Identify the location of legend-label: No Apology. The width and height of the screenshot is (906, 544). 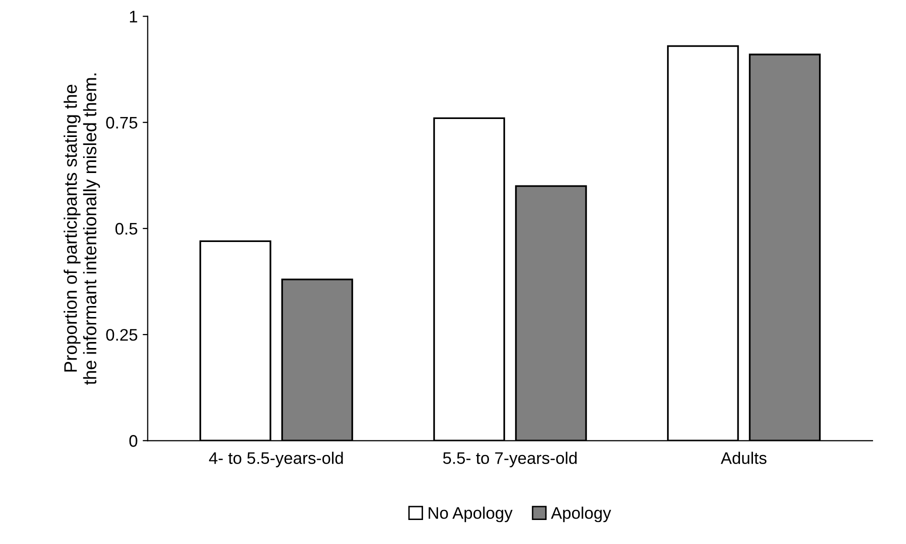
(470, 514).